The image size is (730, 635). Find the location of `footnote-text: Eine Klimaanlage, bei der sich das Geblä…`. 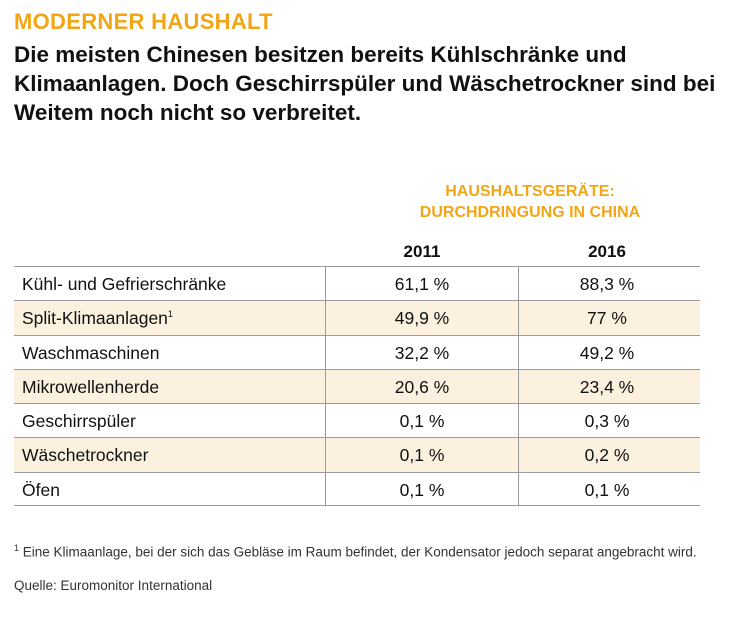

footnote-text: Eine Klimaanlage, bei der sich das Geblä… is located at coordinates (359, 552).